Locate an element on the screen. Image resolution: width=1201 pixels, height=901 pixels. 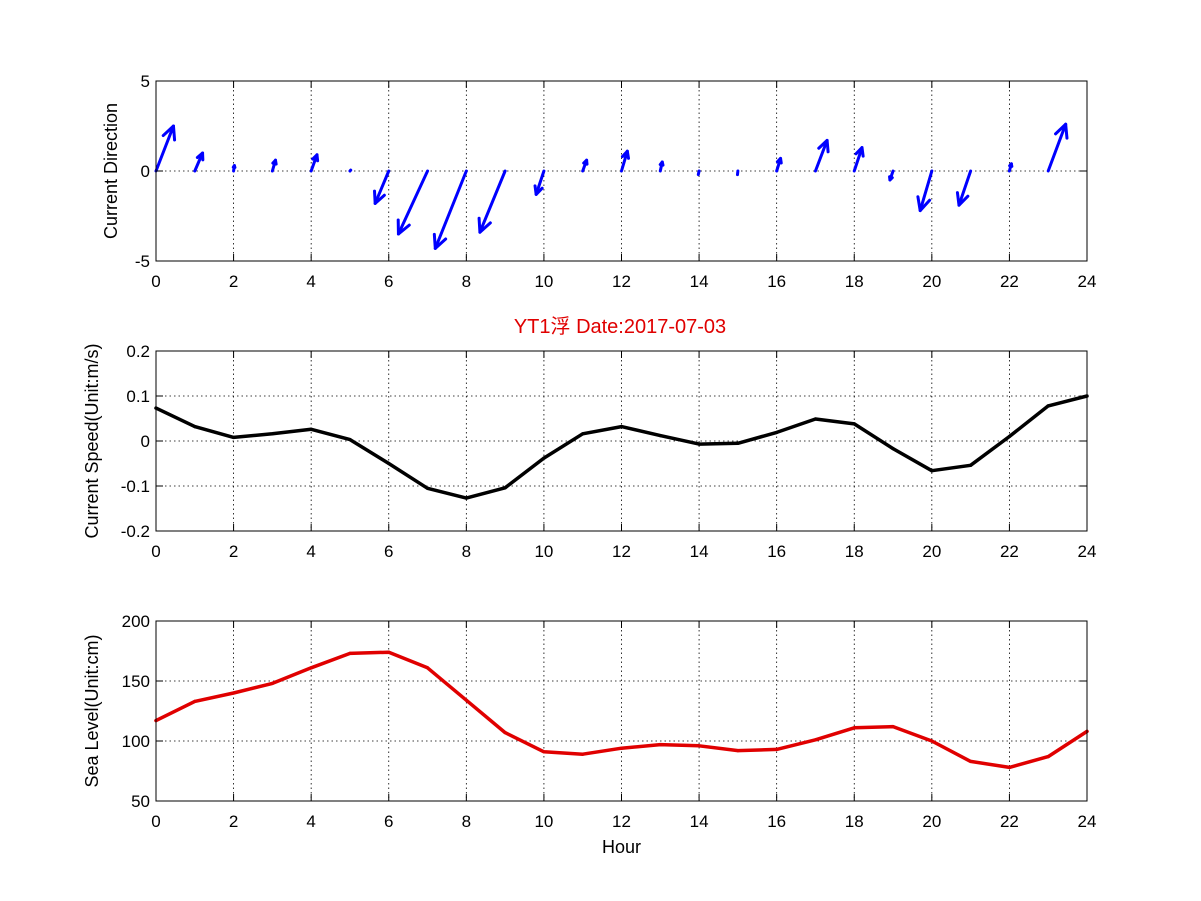
y-tick-label: 0.1 is located at coordinates (138, 396).